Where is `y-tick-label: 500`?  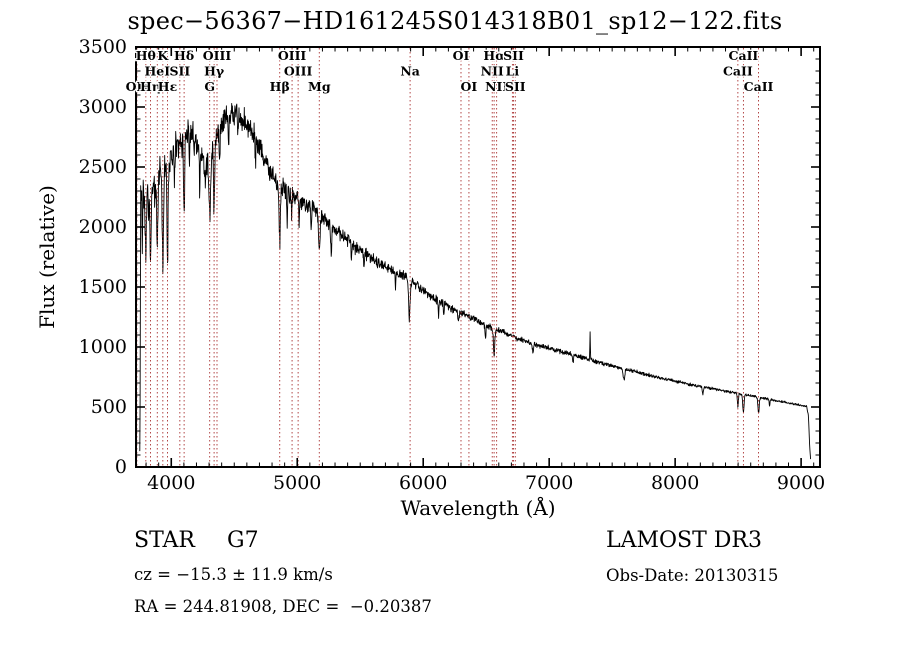 y-tick-label: 500 is located at coordinates (109, 407).